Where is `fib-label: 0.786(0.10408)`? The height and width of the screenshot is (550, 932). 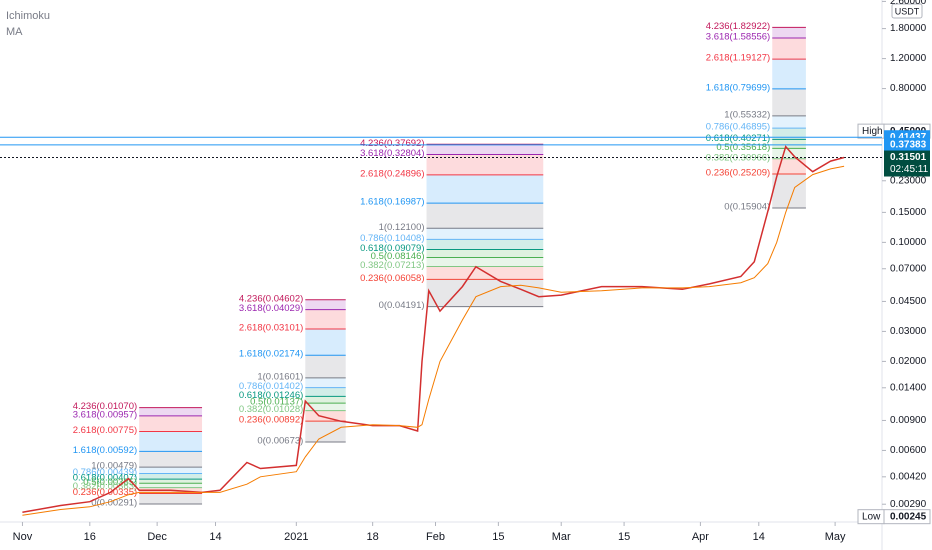
fib-label: 0.786(0.10408) is located at coordinates (392, 238).